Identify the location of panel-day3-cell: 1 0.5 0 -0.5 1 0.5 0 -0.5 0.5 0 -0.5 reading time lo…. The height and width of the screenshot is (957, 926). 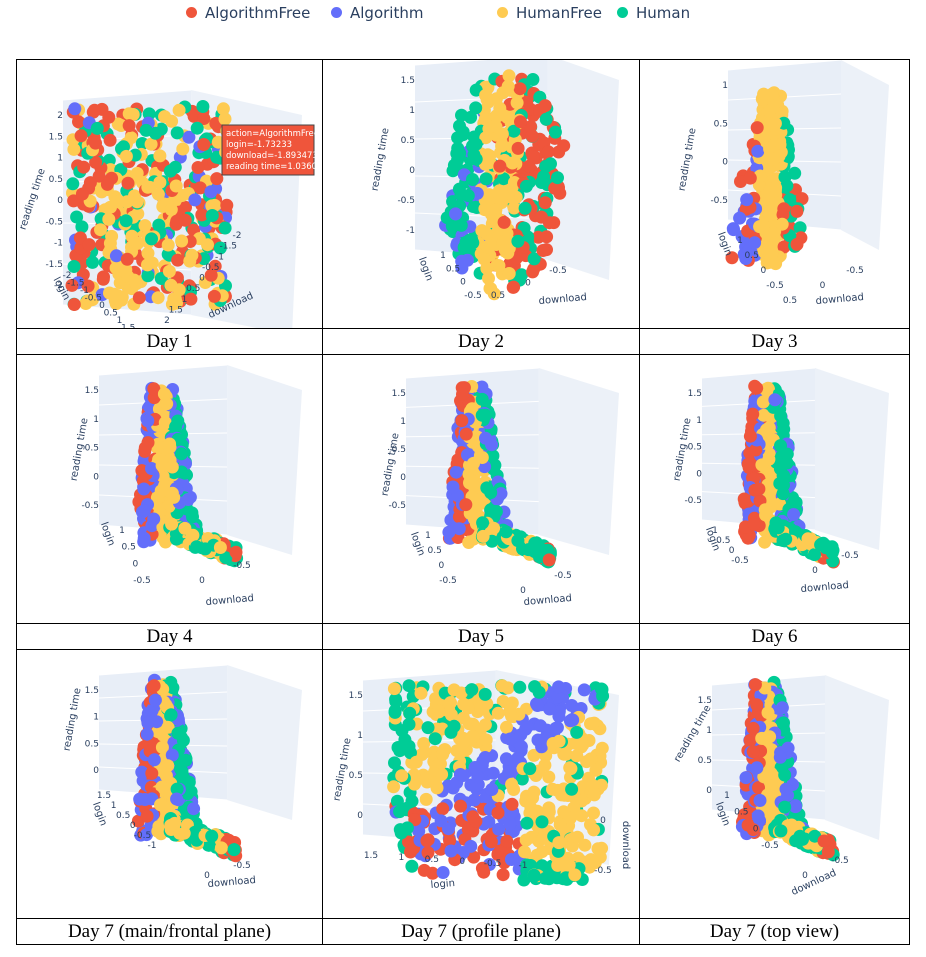
(774, 194).